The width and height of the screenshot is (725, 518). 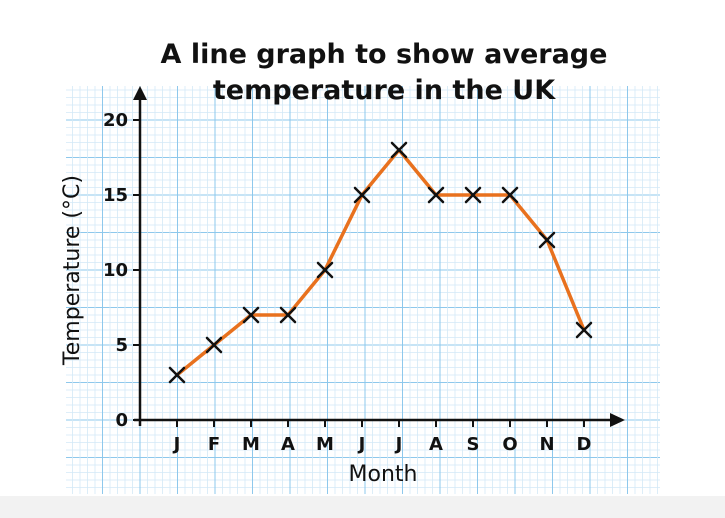 I want to click on y-tick-label: 20, so click(x=115, y=120).